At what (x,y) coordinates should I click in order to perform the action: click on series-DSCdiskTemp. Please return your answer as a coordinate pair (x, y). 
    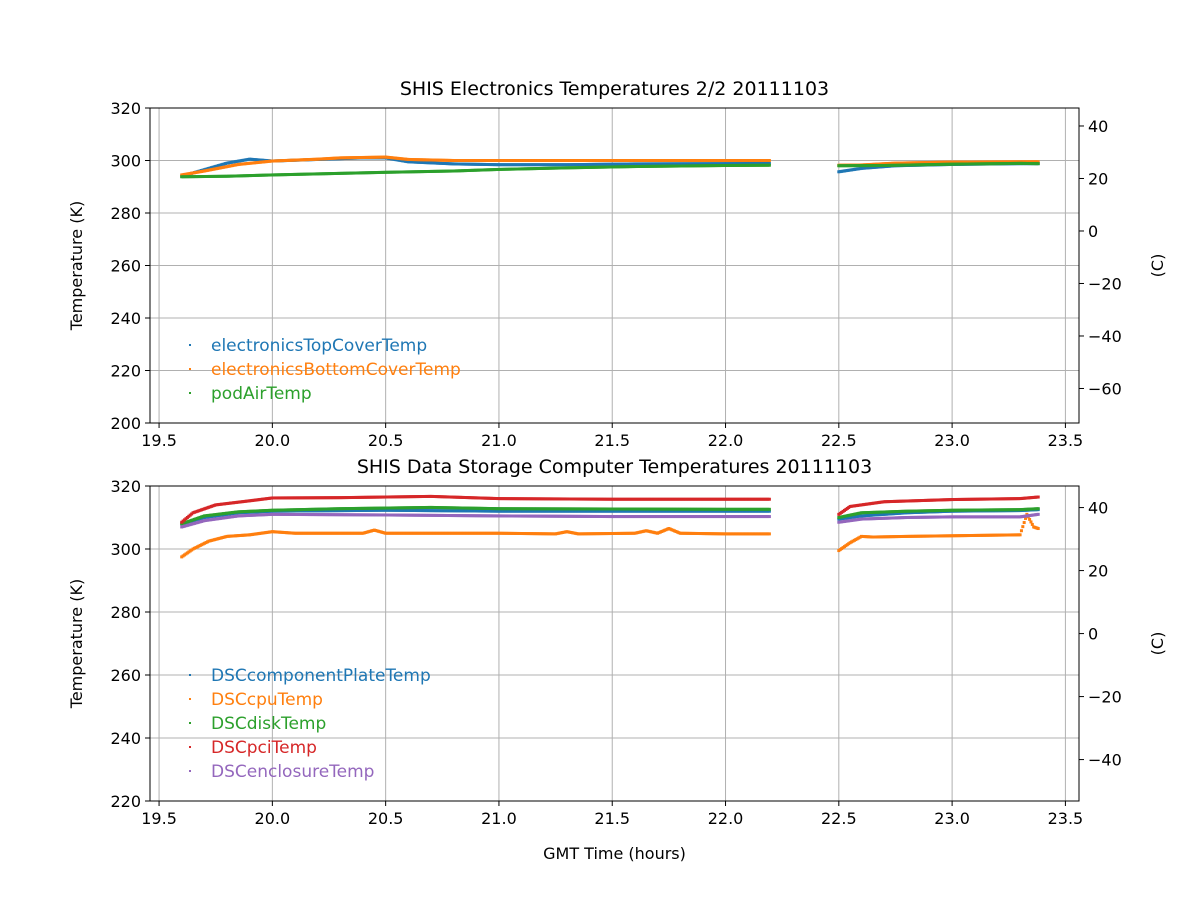
    Looking at the image, I should click on (610, 515).